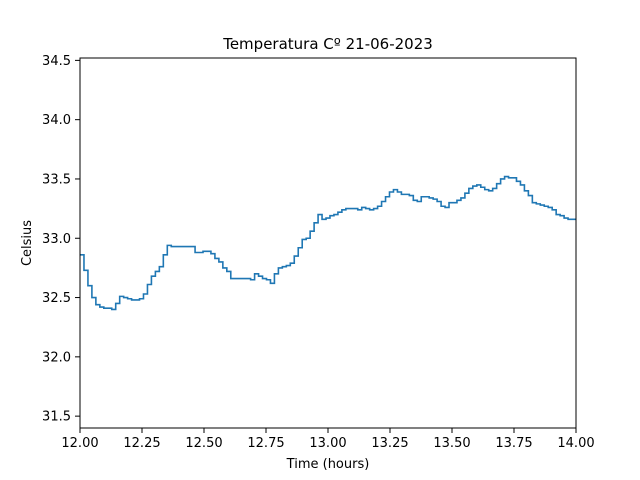 The height and width of the screenshot is (480, 640). What do you see at coordinates (56, 179) in the screenshot?
I see `y-tick-label: 33.5` at bounding box center [56, 179].